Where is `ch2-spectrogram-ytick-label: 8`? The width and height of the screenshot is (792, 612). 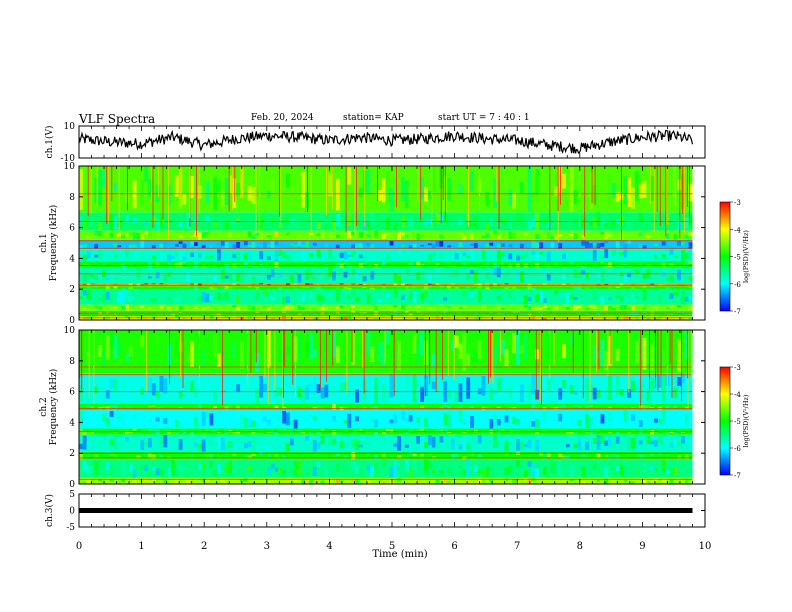 ch2-spectrogram-ytick-label: 8 is located at coordinates (72, 362).